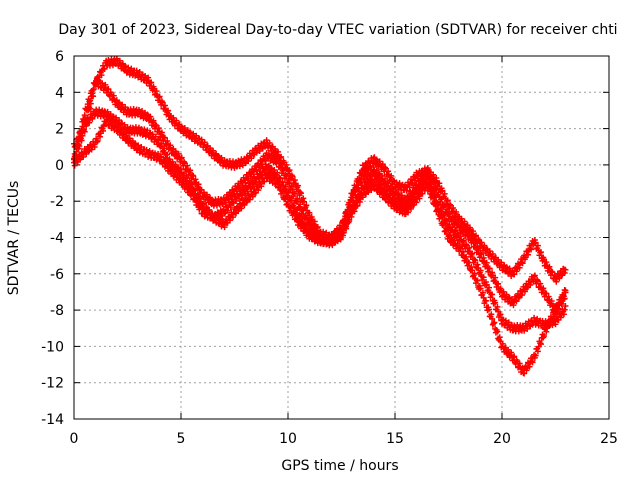 Image resolution: width=640 pixels, height=480 pixels. What do you see at coordinates (181, 439) in the screenshot?
I see `x-tick-label: 5` at bounding box center [181, 439].